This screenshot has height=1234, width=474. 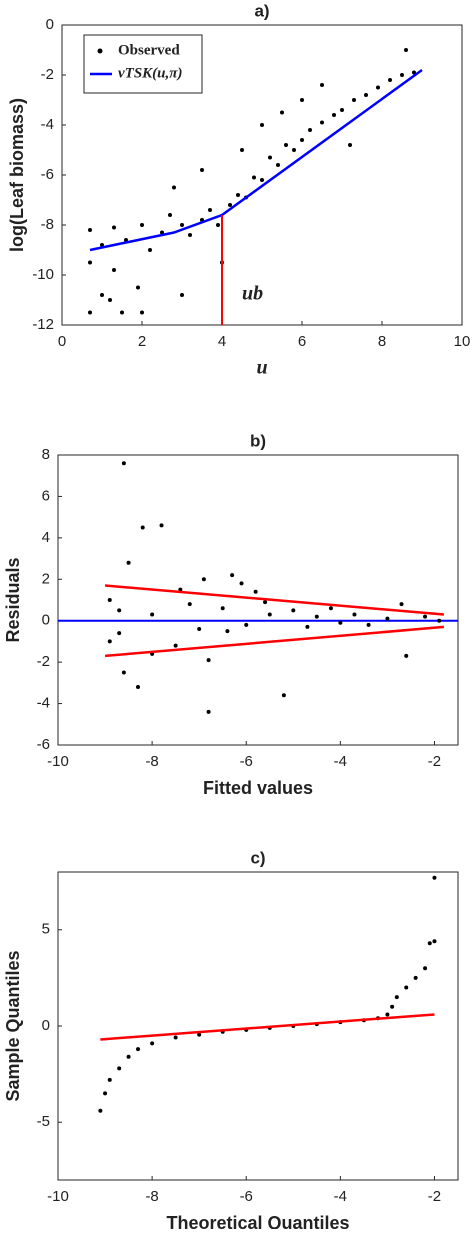 What do you see at coordinates (47, 124) in the screenshot?
I see `y-tick-label: -4` at bounding box center [47, 124].